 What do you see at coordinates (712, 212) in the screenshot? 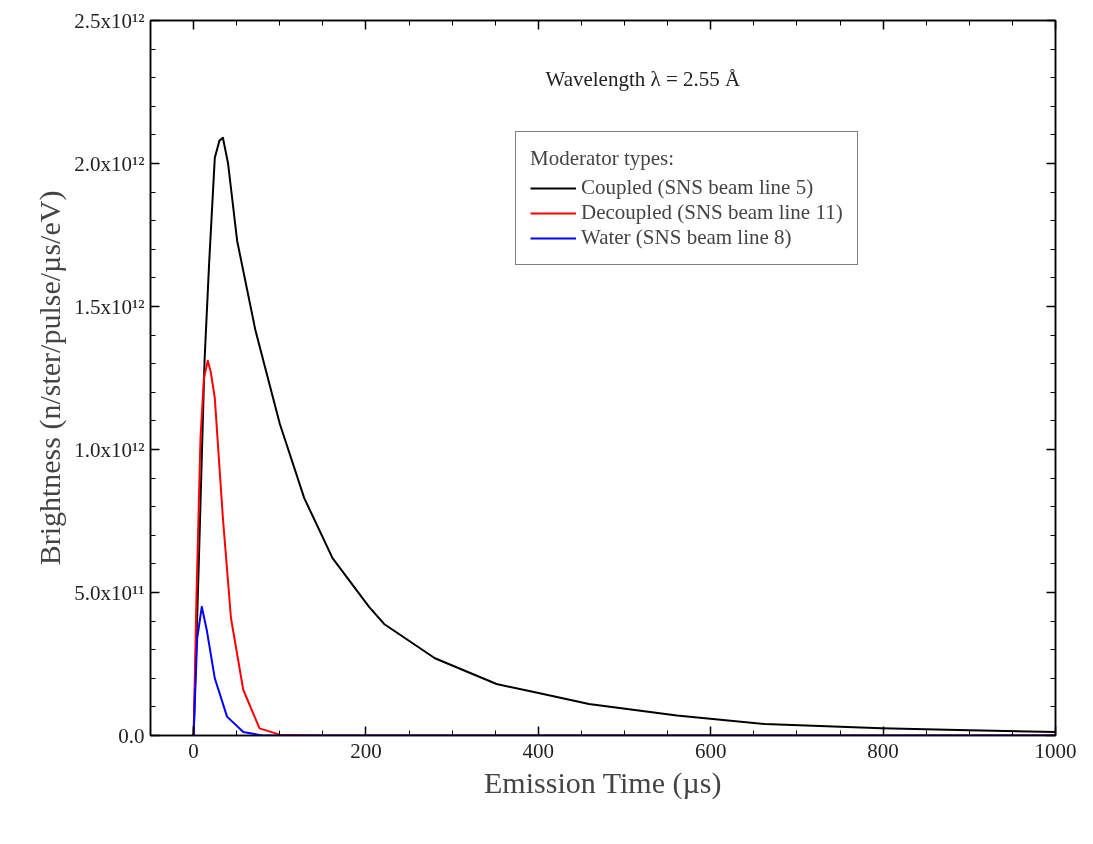
I see `legend-label: Decoupled (SNS beam line 11)` at bounding box center [712, 212].